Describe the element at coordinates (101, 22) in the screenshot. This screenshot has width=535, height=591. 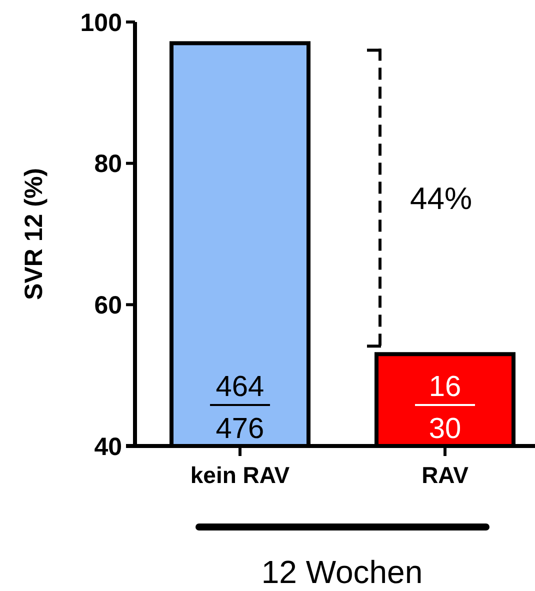
I see `y-tick-label: 100` at that location.